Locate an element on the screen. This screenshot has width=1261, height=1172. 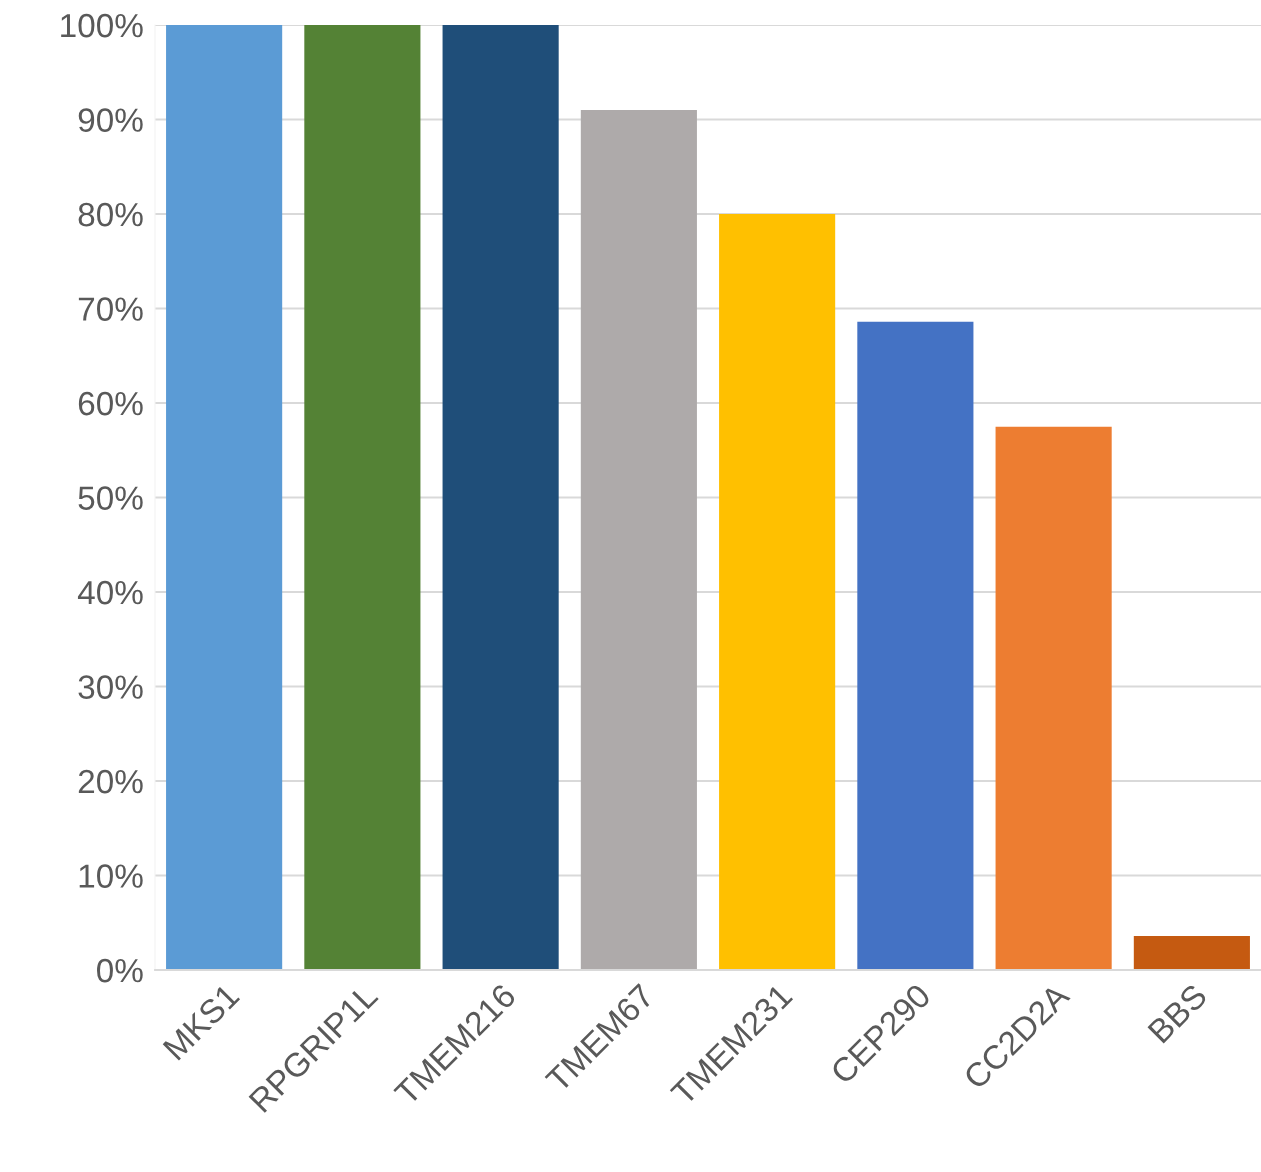
y-tick-label: 100% is located at coordinates (102, 25).